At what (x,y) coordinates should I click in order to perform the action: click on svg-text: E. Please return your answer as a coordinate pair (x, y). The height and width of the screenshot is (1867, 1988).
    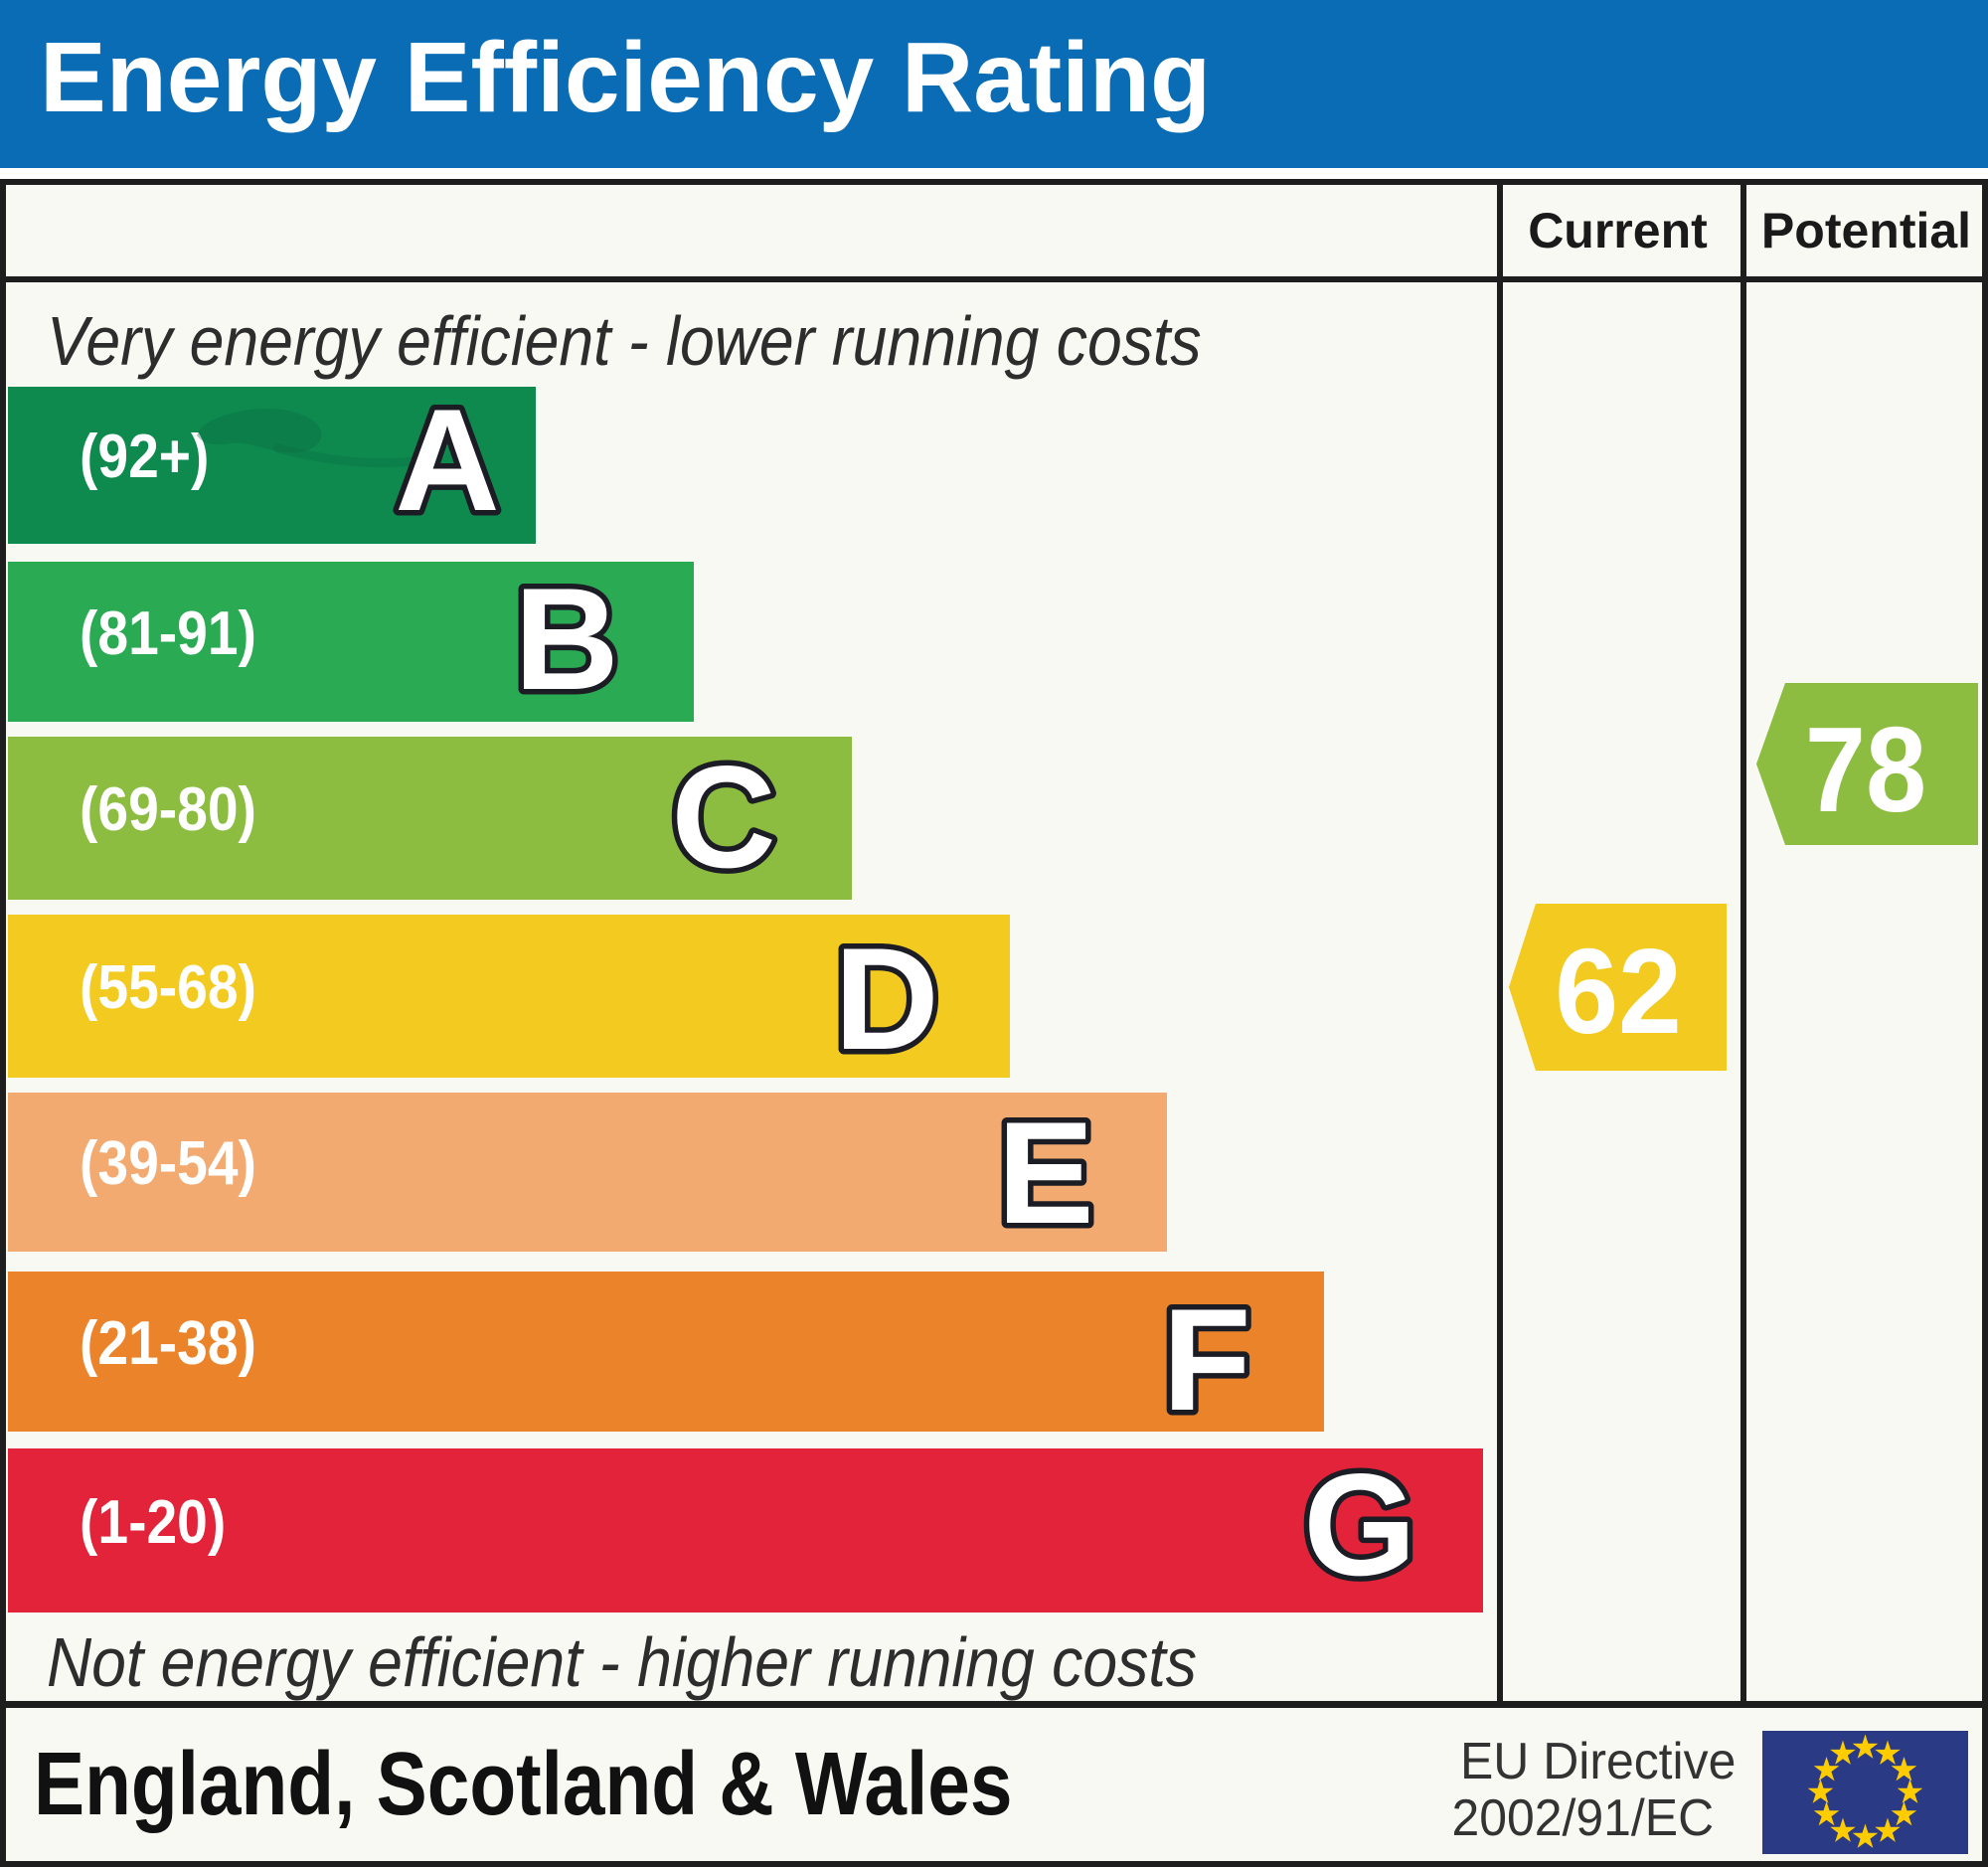
    Looking at the image, I should click on (1045, 1173).